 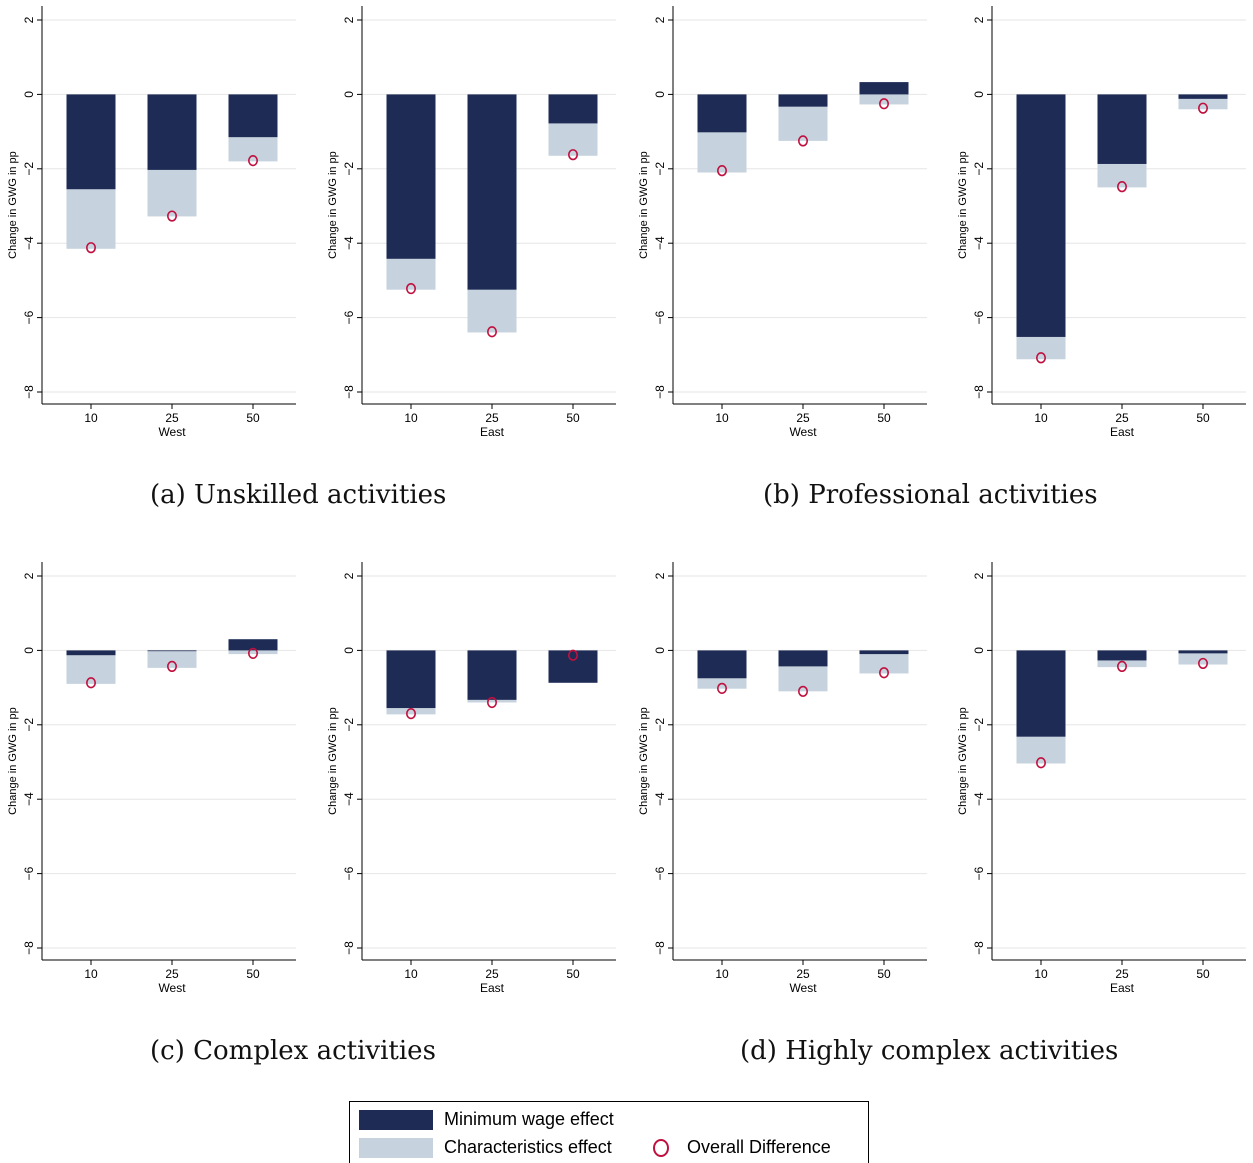 What do you see at coordinates (930, 495) in the screenshot?
I see `caption-professional: (b) Professional activities` at bounding box center [930, 495].